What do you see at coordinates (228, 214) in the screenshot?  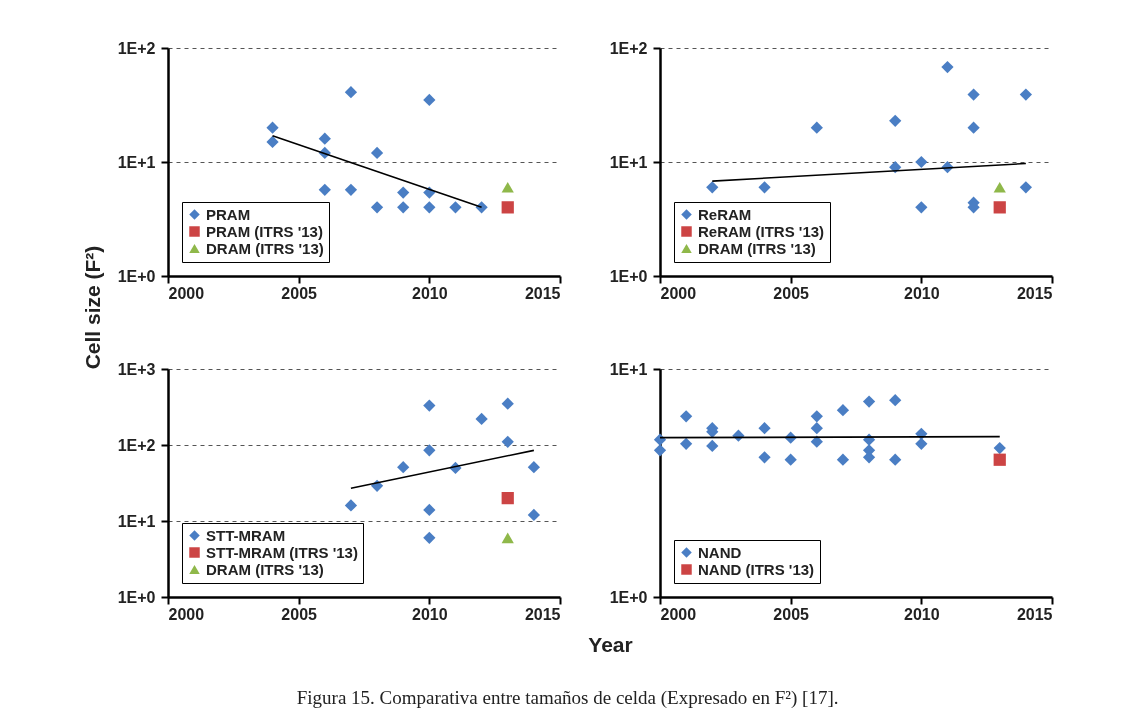 I see `legend-label: PRAM` at bounding box center [228, 214].